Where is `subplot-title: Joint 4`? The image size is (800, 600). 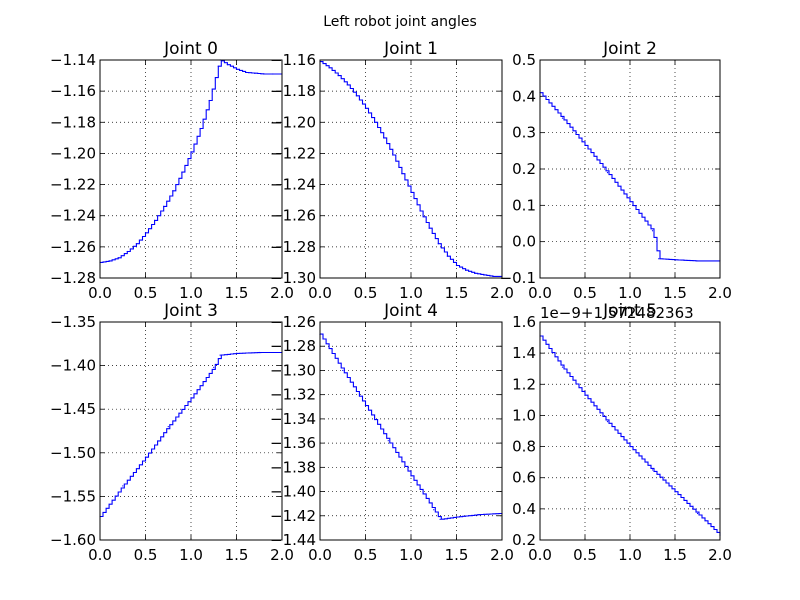 subplot-title: Joint 4 is located at coordinates (410, 311).